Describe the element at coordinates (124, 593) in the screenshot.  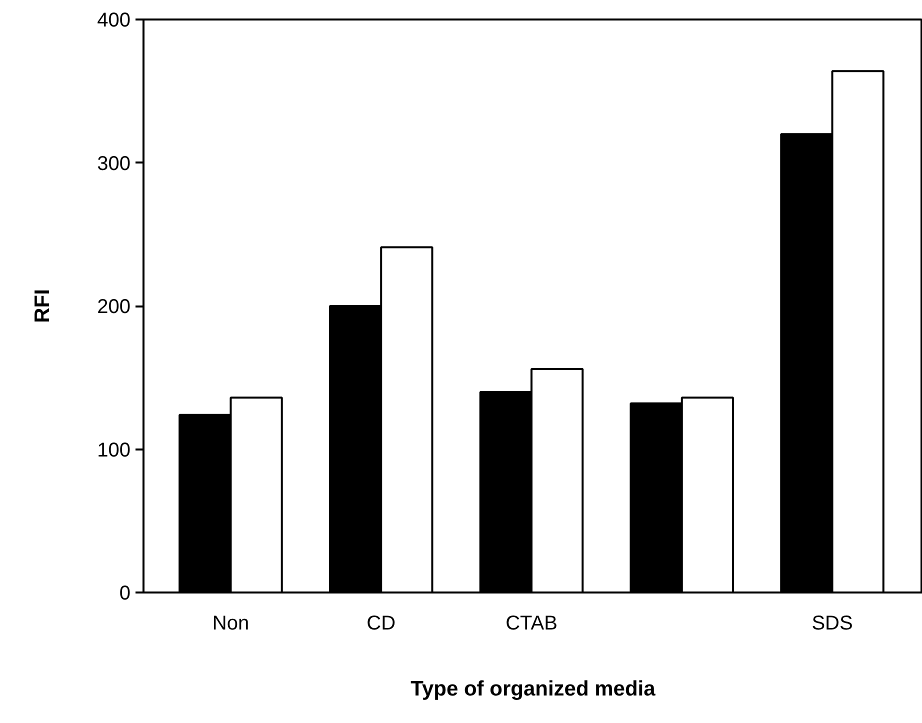
I see `y-tick-label: 0` at that location.